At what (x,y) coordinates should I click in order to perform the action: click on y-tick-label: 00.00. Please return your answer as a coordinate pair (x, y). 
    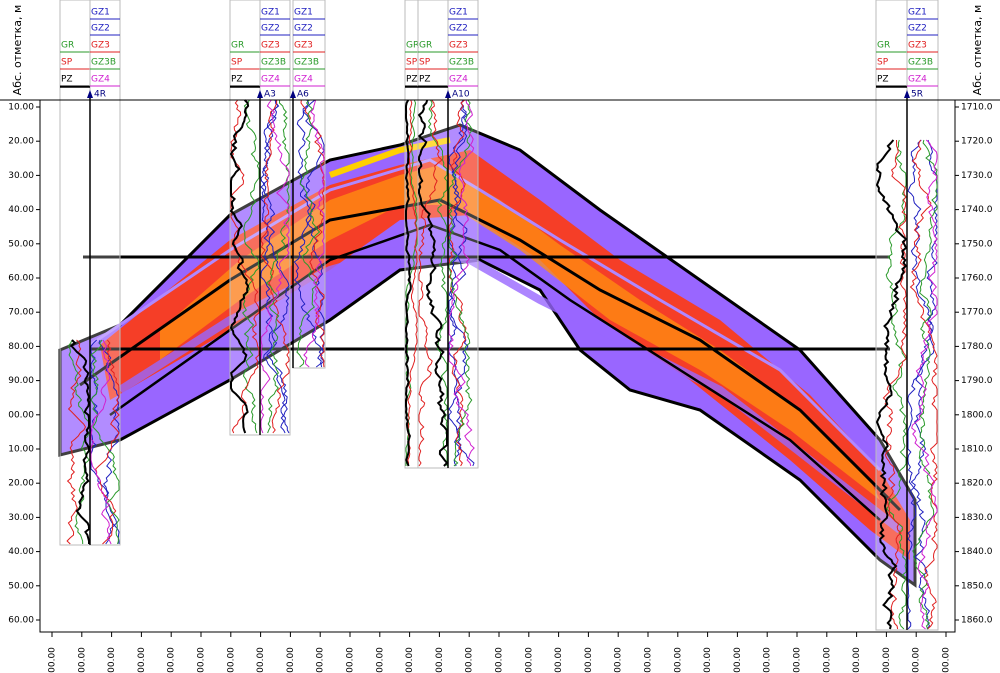
    Looking at the image, I should click on (21, 415).